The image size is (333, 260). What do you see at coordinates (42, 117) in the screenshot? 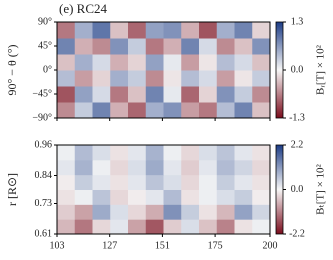
I see `y-tick-label: −90°` at bounding box center [42, 117].